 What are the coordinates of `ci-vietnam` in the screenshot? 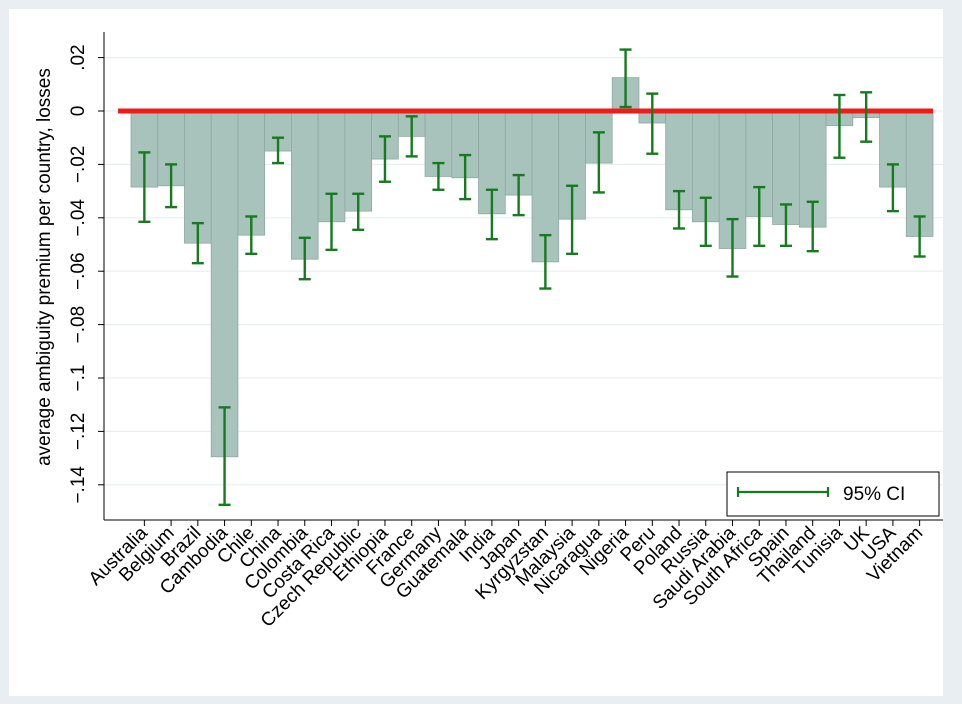 It's located at (919, 236).